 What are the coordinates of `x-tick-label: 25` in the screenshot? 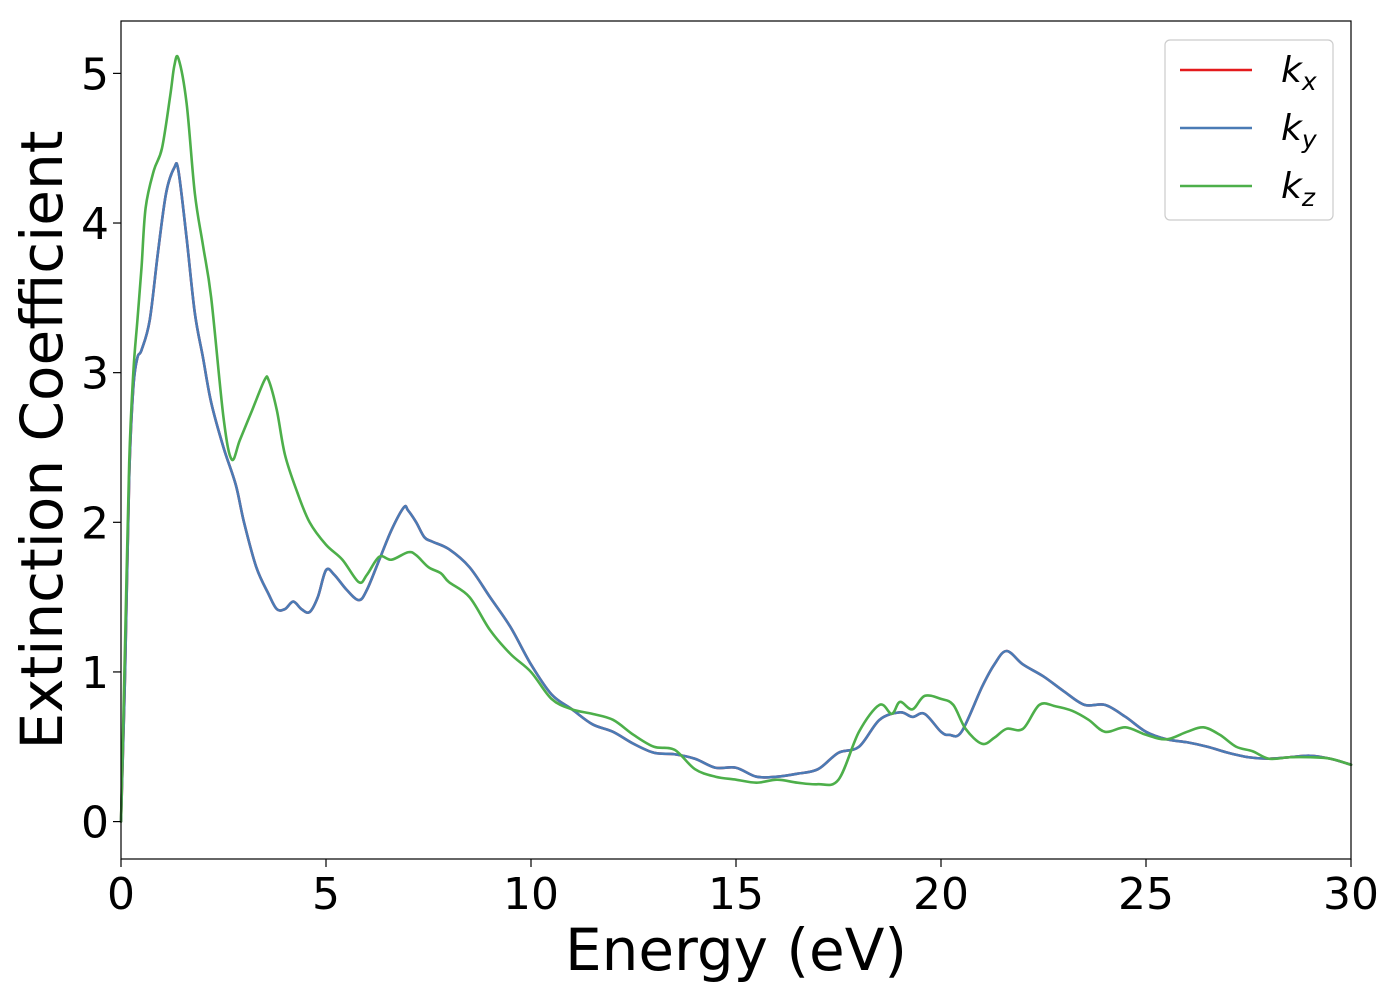 It's located at (1146, 894).